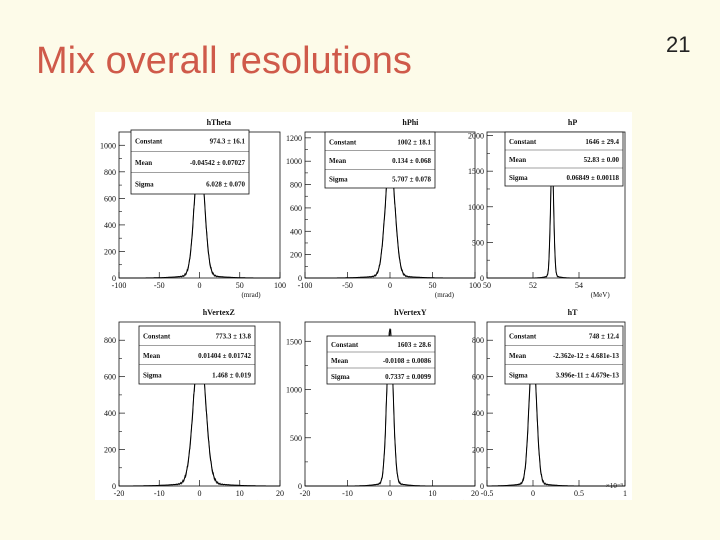  I want to click on fit-param-value: -2.362e-12 ± 4.681e-13, so click(586, 356).